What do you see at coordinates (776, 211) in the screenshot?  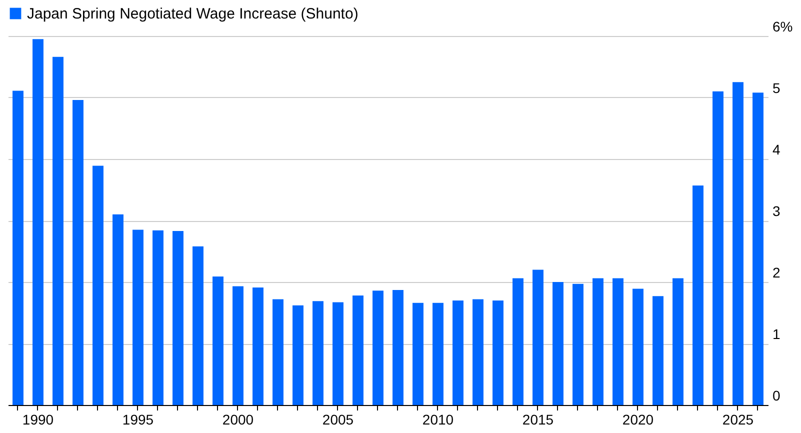 I see `y-tick-label: 3` at bounding box center [776, 211].